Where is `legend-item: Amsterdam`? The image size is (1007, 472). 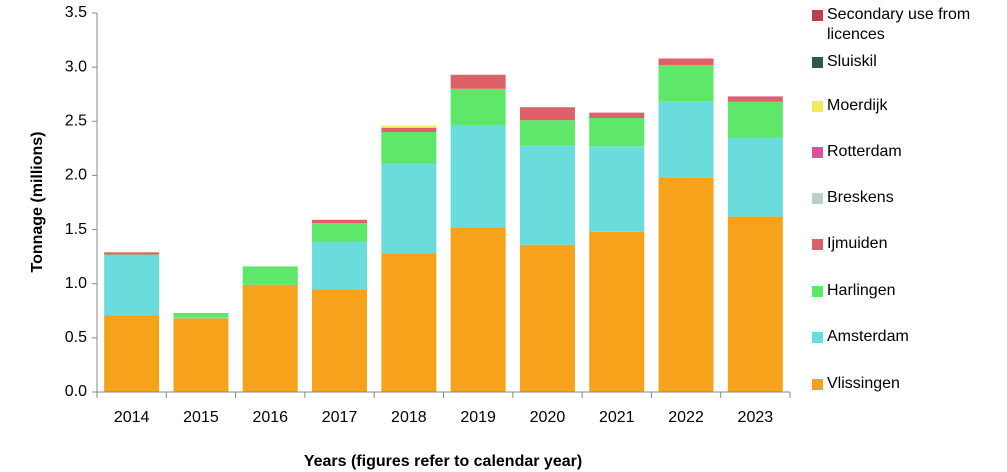
legend-item: Amsterdam is located at coordinates (907, 337).